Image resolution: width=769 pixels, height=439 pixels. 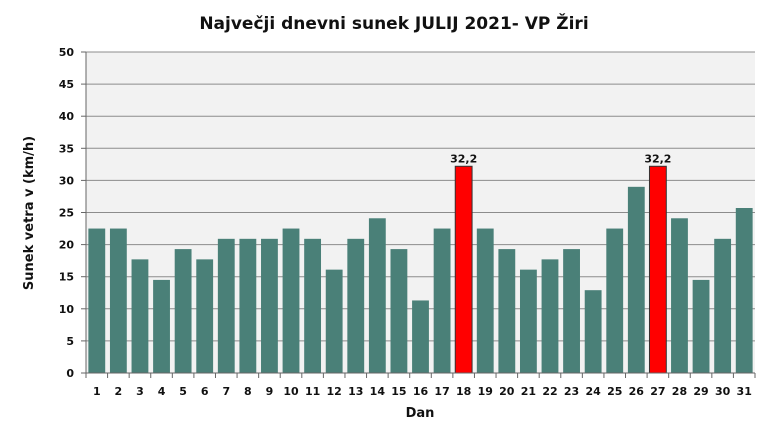 I want to click on x-tick-label: 10, so click(x=291, y=391).